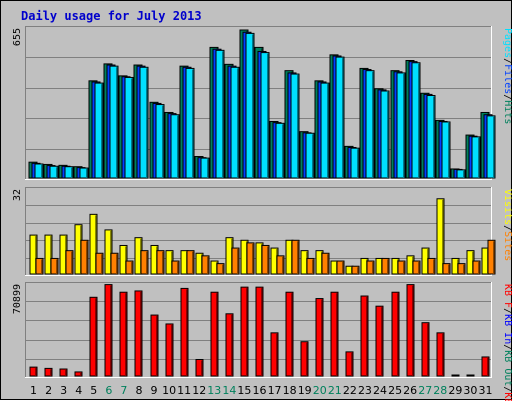 This screenshot has width=512, height=401. I want to click on x-tick-label: 28, so click(440, 390).